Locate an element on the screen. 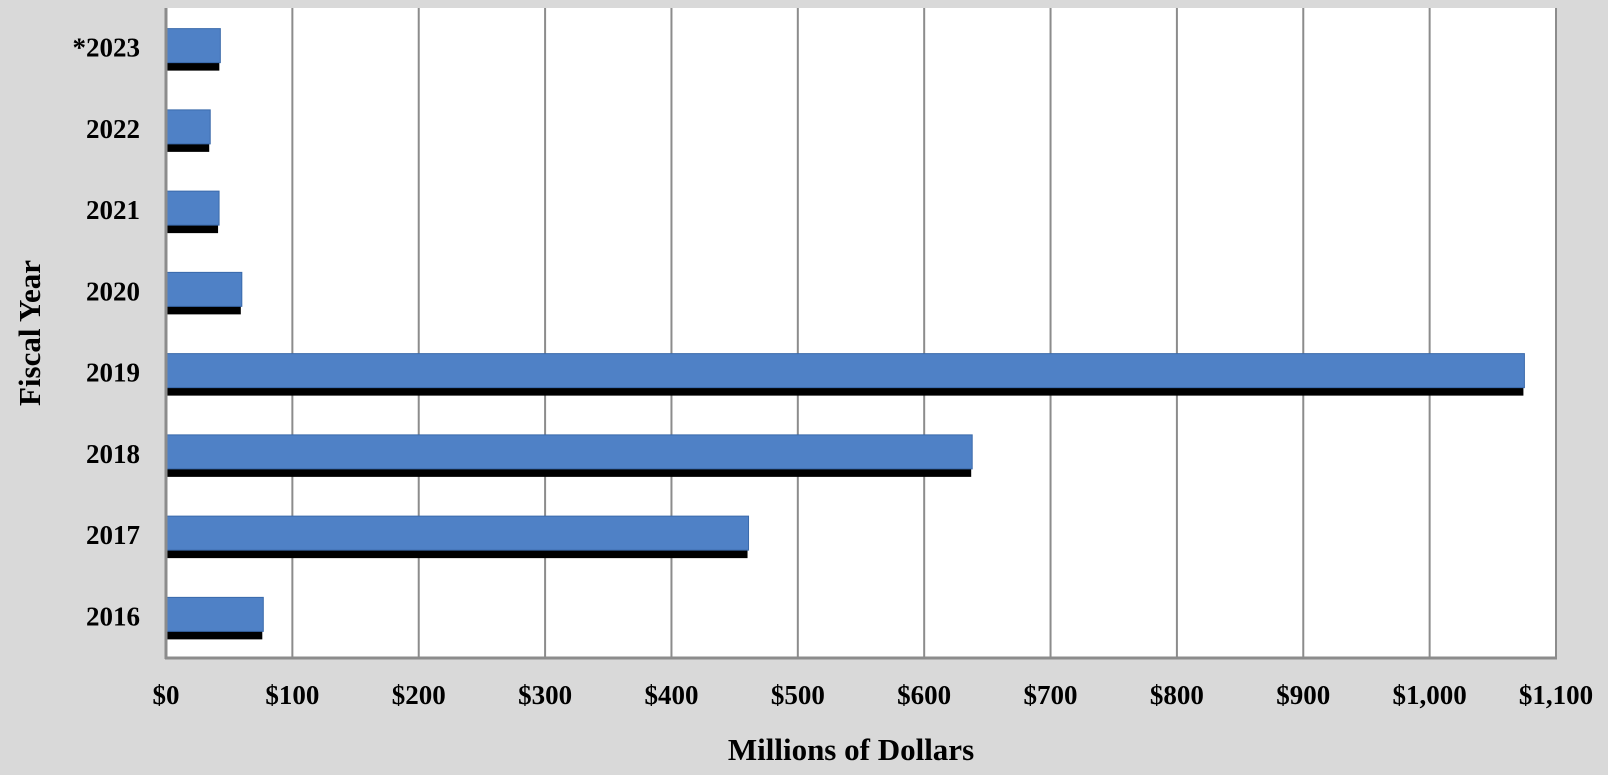 The width and height of the screenshot is (1608, 775). x-tick-label: $100 is located at coordinates (292, 695).